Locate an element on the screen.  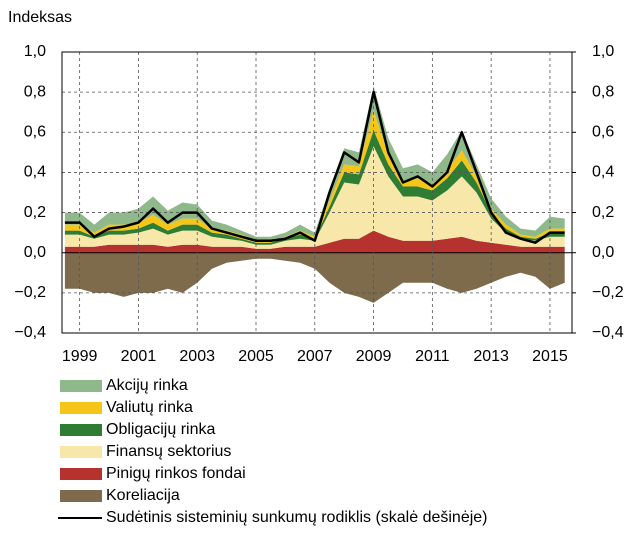
legend-label: Koreliacija is located at coordinates (143, 495).